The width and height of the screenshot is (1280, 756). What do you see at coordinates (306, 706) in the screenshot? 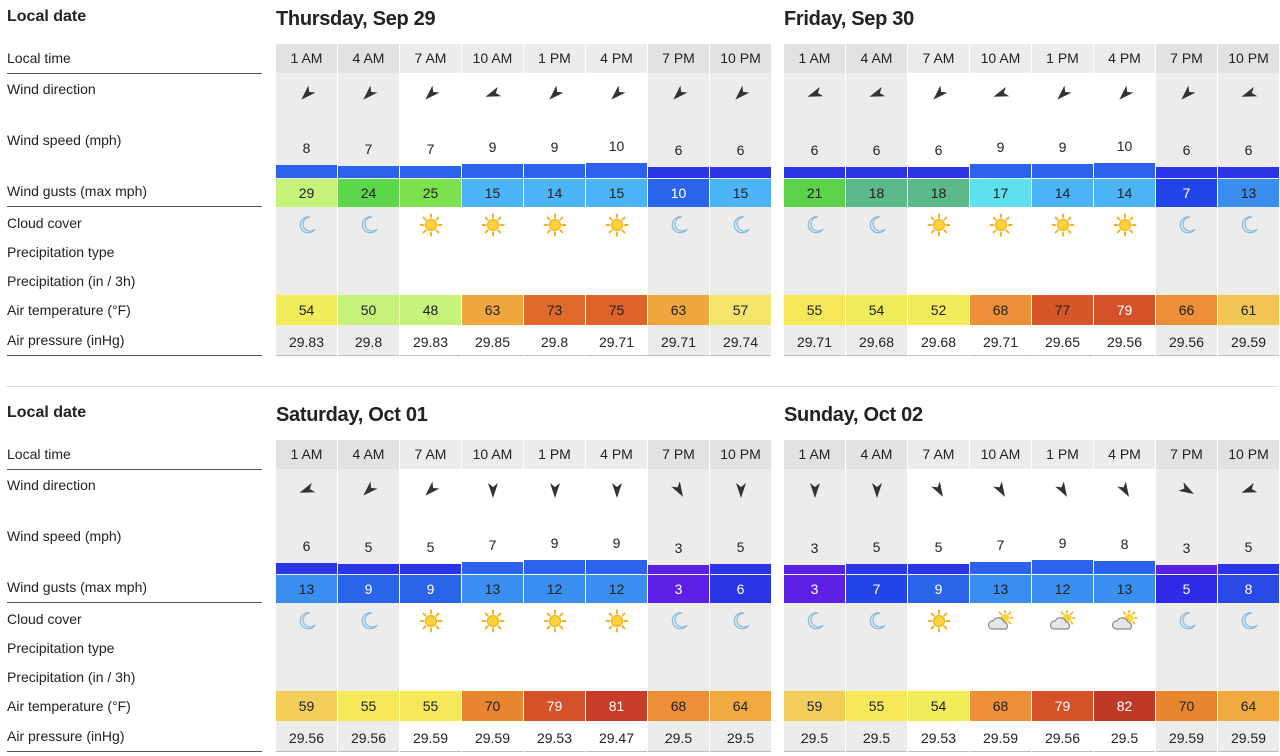
I see `temperature-cell: 59` at bounding box center [306, 706].